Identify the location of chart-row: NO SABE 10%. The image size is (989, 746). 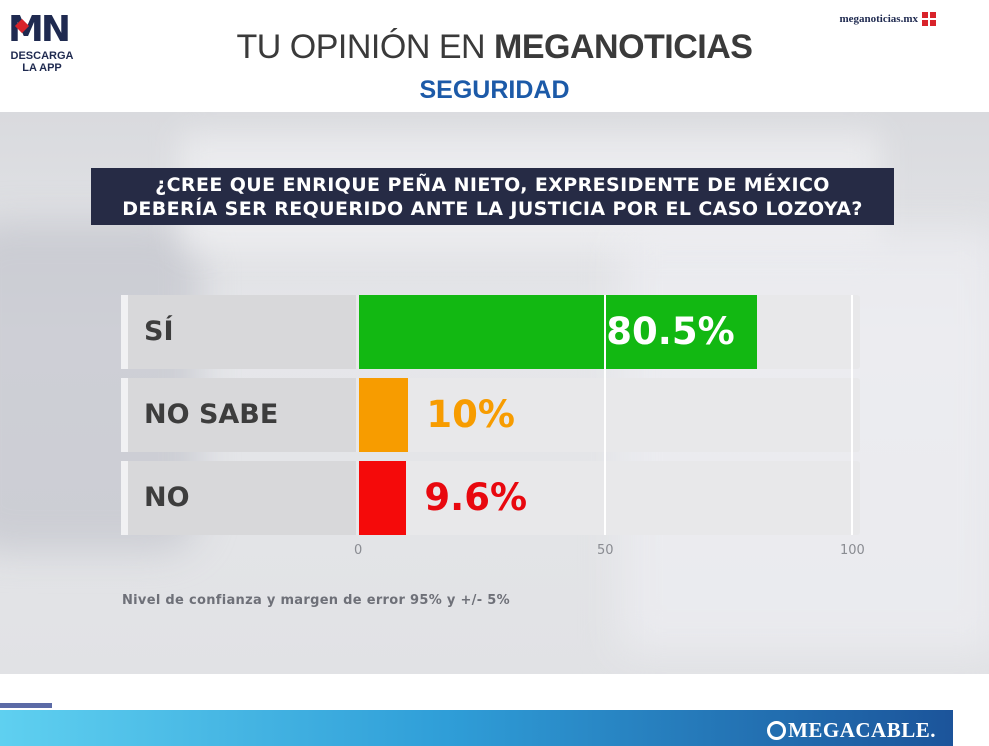
(490, 415).